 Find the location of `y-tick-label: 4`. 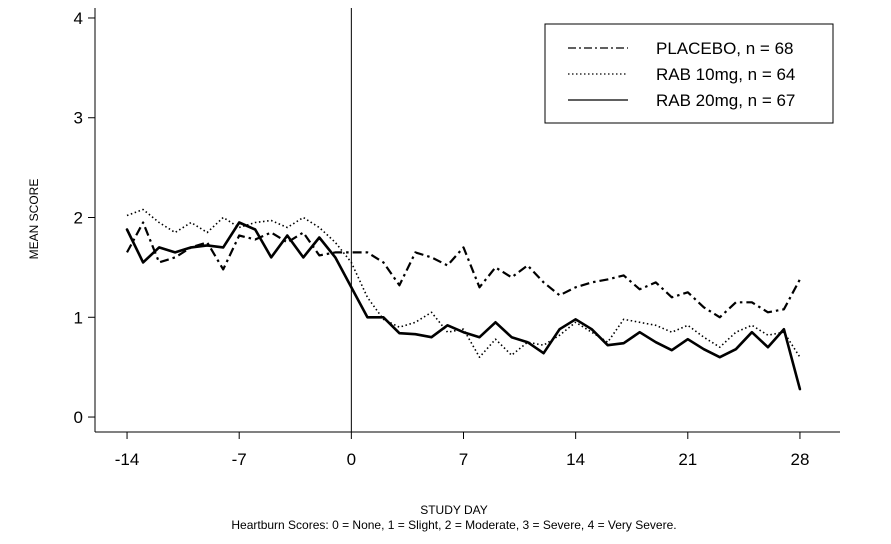

y-tick-label: 4 is located at coordinates (78, 18).